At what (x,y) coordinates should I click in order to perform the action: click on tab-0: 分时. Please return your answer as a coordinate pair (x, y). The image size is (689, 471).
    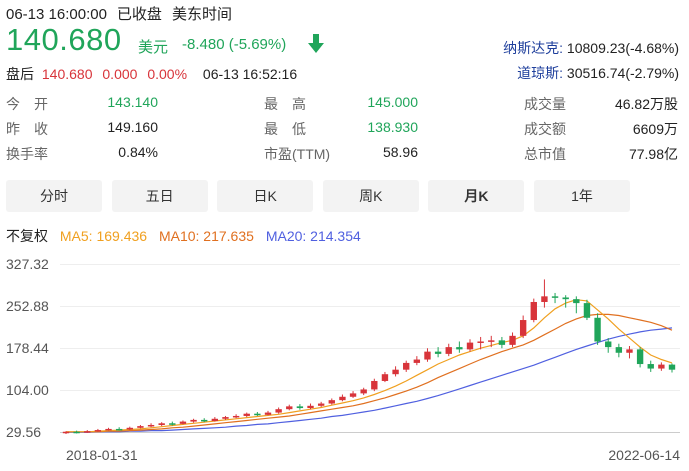
    Looking at the image, I should click on (54, 196).